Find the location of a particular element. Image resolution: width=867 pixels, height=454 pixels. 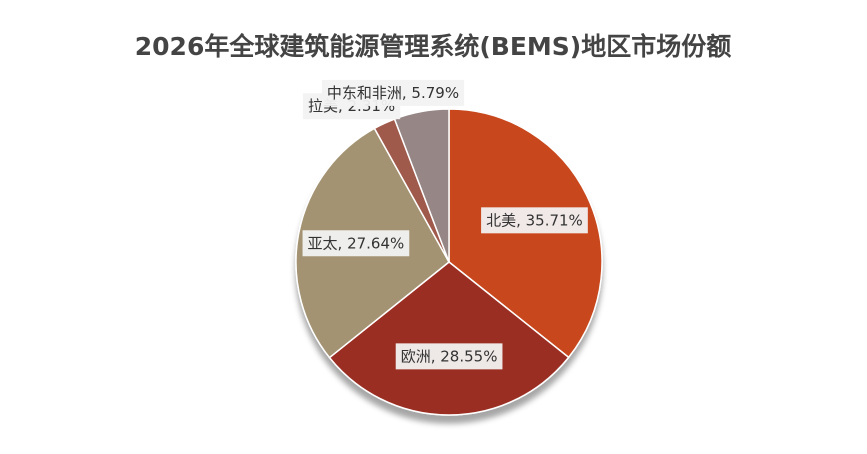

data-label-text: 欧洲, 28.55% is located at coordinates (449, 356).